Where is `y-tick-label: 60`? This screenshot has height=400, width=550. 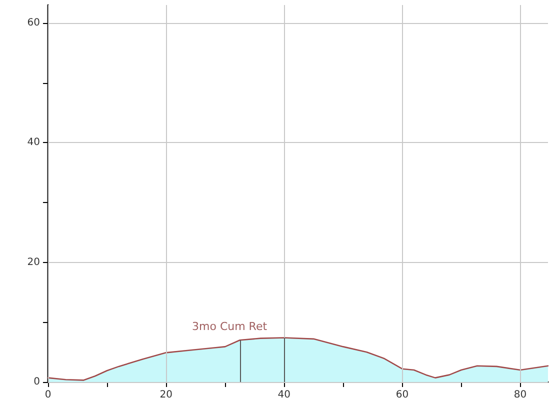
y-tick-label: 60 is located at coordinates (33, 22).